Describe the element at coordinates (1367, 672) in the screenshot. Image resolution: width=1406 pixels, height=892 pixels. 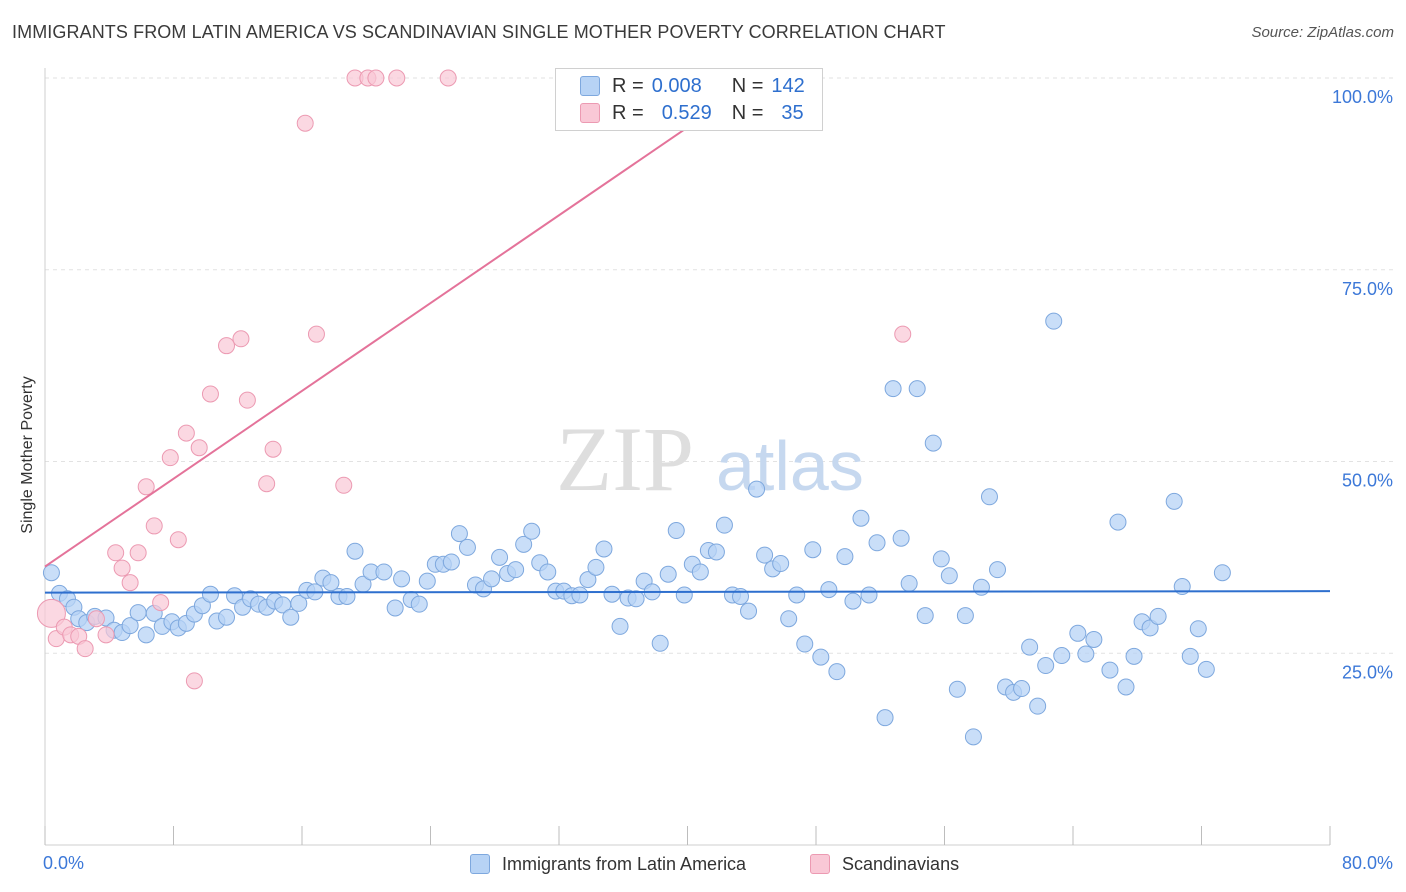
I see `y-tick-label: 25.0%` at that location.